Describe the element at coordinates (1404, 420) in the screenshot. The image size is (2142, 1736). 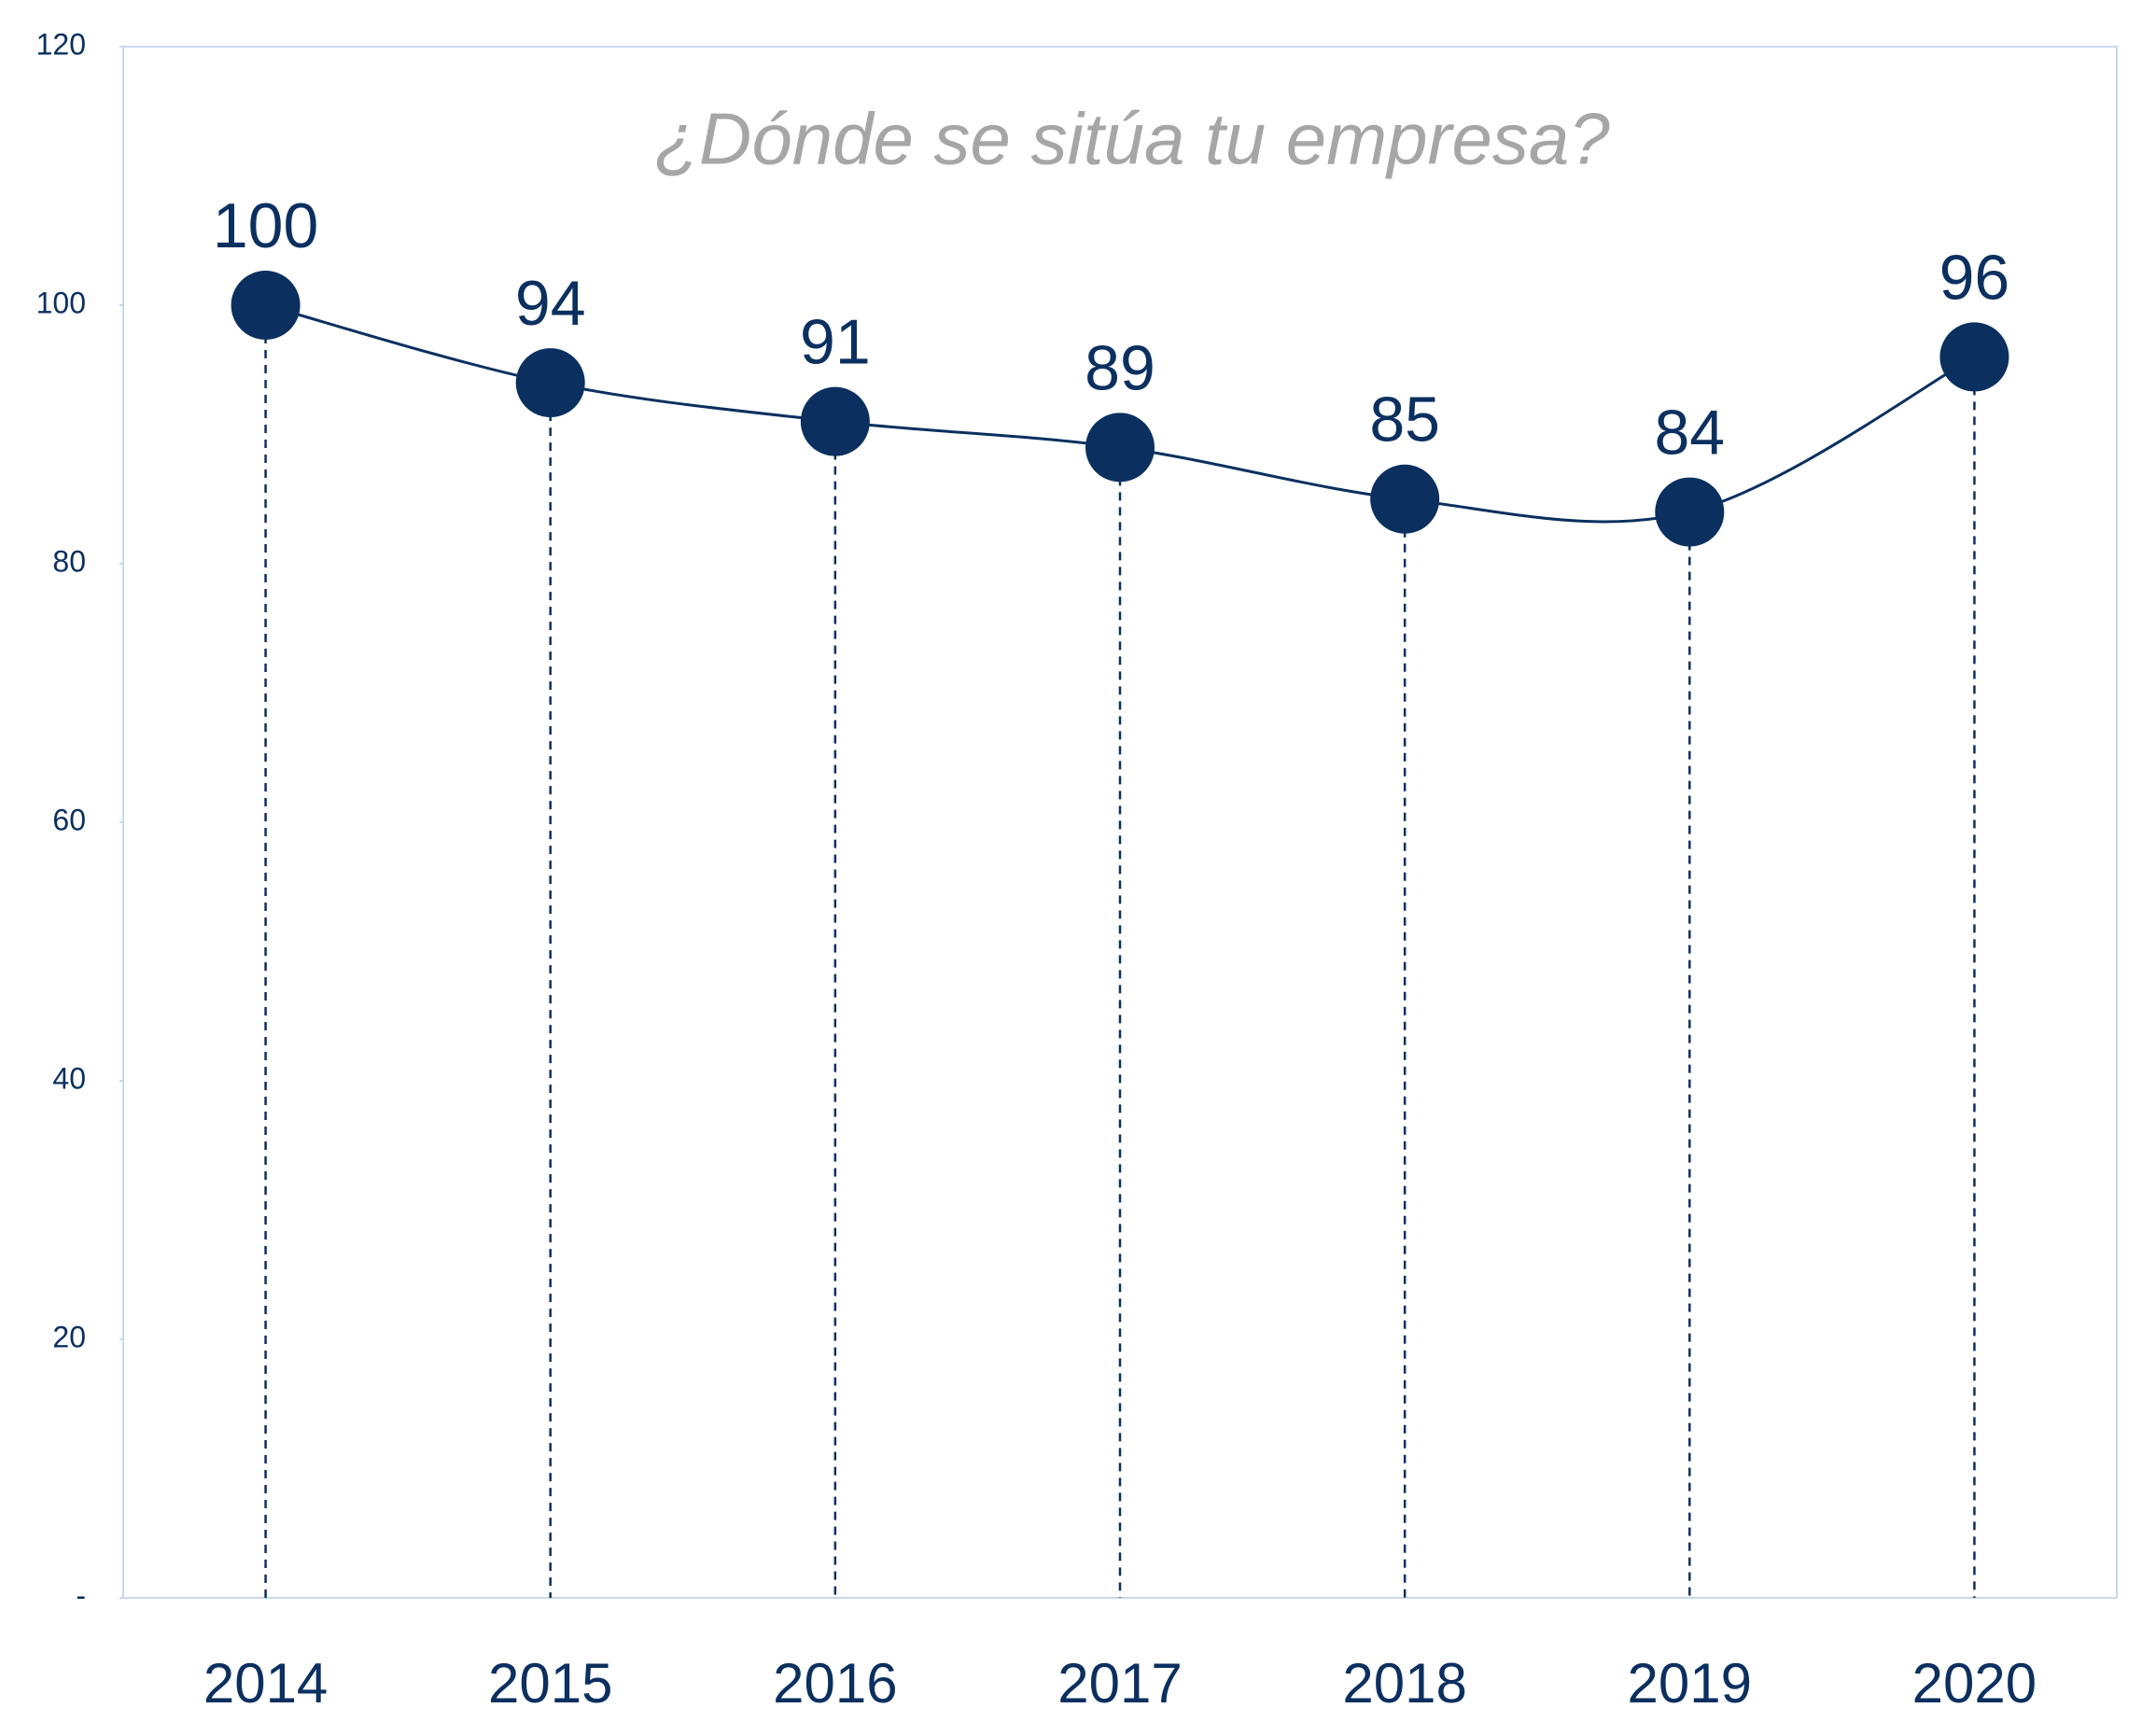
I see `data-label: 85` at that location.